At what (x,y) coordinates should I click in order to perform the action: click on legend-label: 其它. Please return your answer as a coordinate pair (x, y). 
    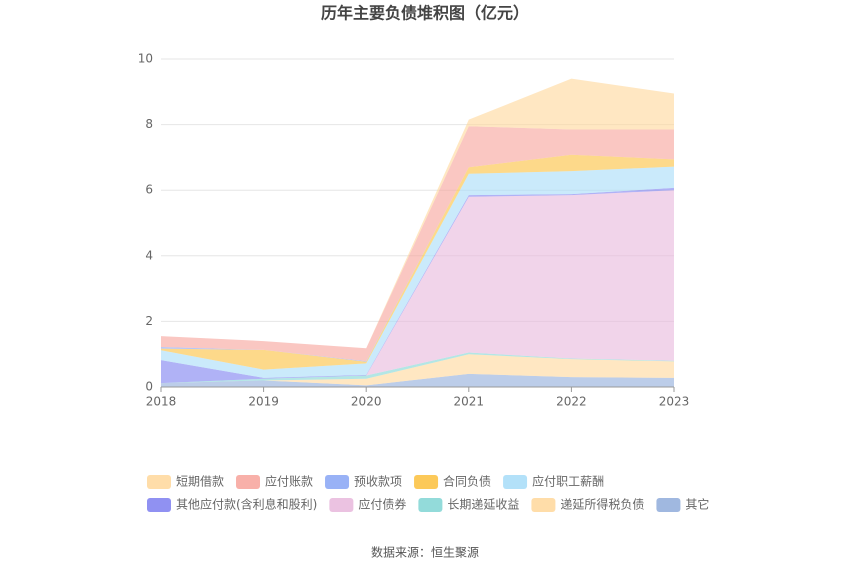
    Looking at the image, I should click on (697, 504).